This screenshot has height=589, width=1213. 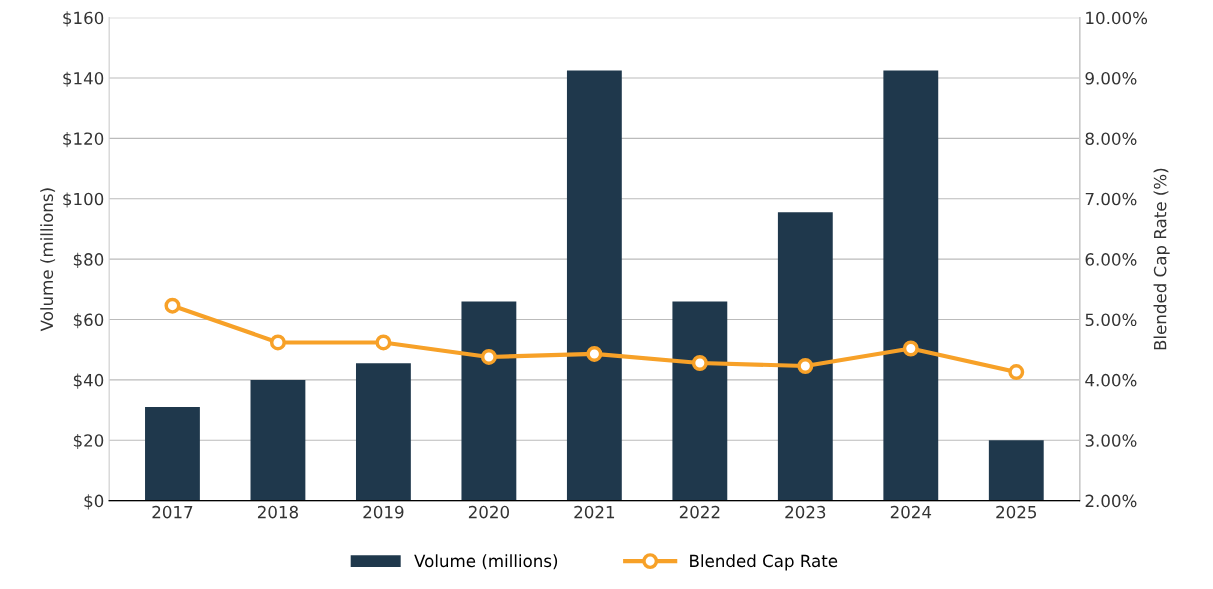 What do you see at coordinates (88, 441) in the screenshot?
I see `y-tick-label: $20` at bounding box center [88, 441].